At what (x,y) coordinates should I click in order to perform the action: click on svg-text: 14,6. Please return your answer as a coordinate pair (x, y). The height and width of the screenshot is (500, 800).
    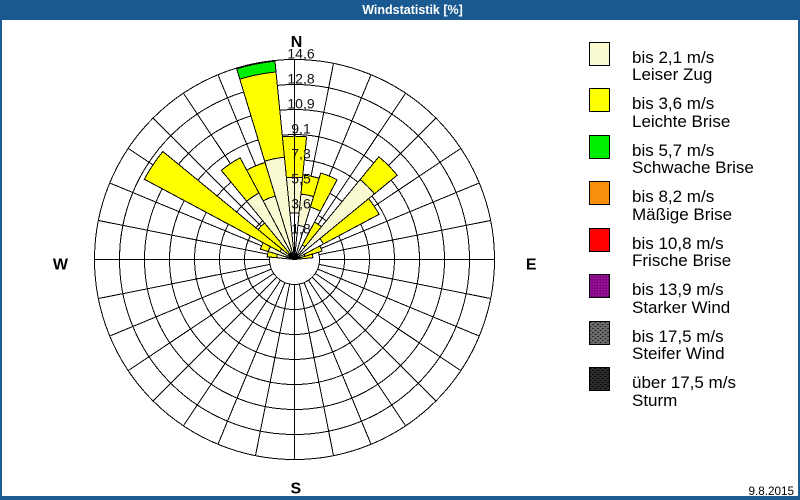
    Looking at the image, I should click on (300, 54).